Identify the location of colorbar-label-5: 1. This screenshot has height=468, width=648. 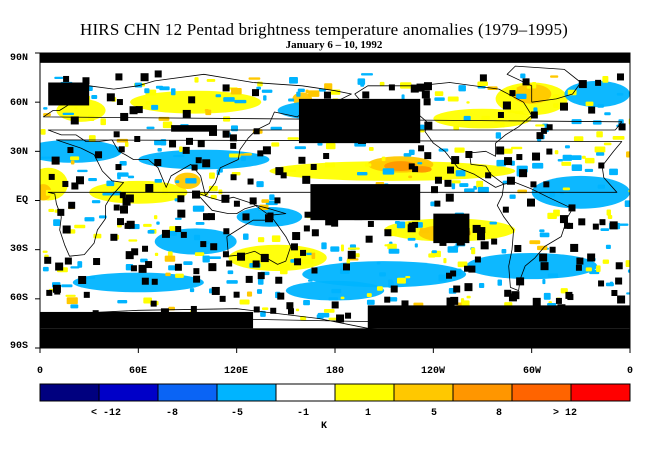
(367, 413).